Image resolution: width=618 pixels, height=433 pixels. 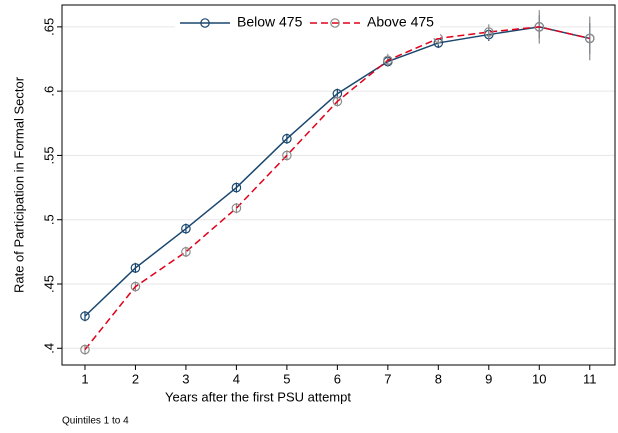 I want to click on y-tick-label: .55, so click(x=48, y=155).